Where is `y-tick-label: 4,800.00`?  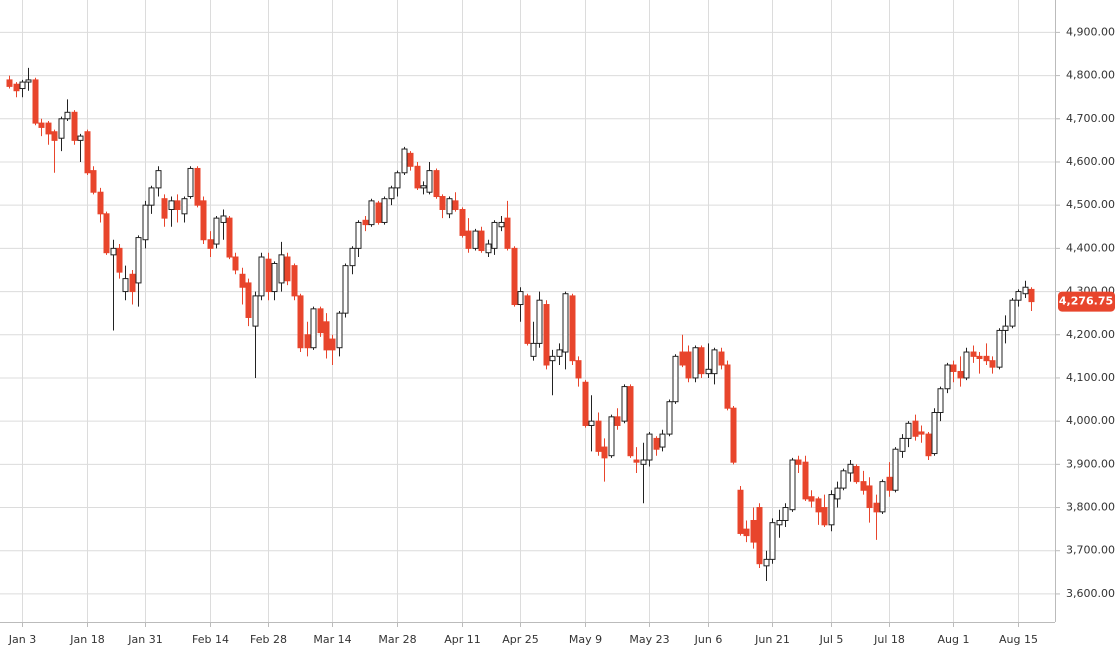 y-tick-label: 4,800.00 is located at coordinates (1090, 75).